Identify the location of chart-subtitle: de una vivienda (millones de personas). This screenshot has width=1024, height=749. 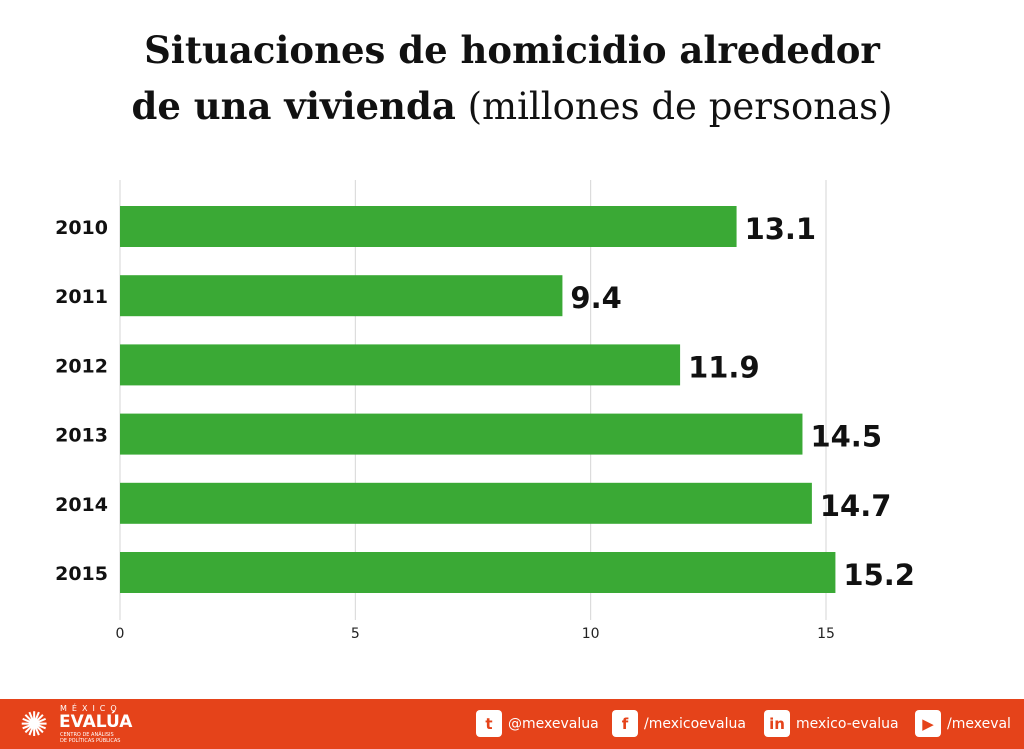
(512, 106).